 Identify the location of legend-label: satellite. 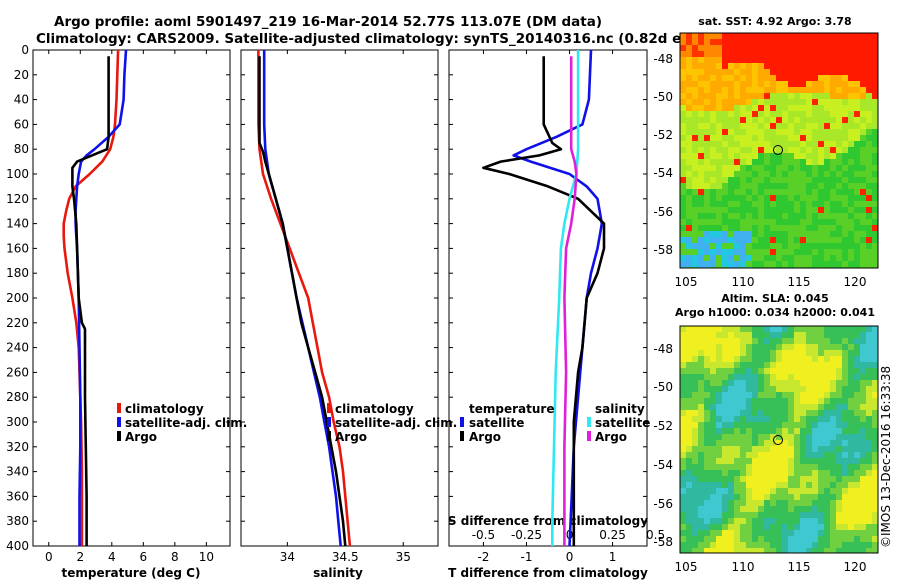
(622, 423).